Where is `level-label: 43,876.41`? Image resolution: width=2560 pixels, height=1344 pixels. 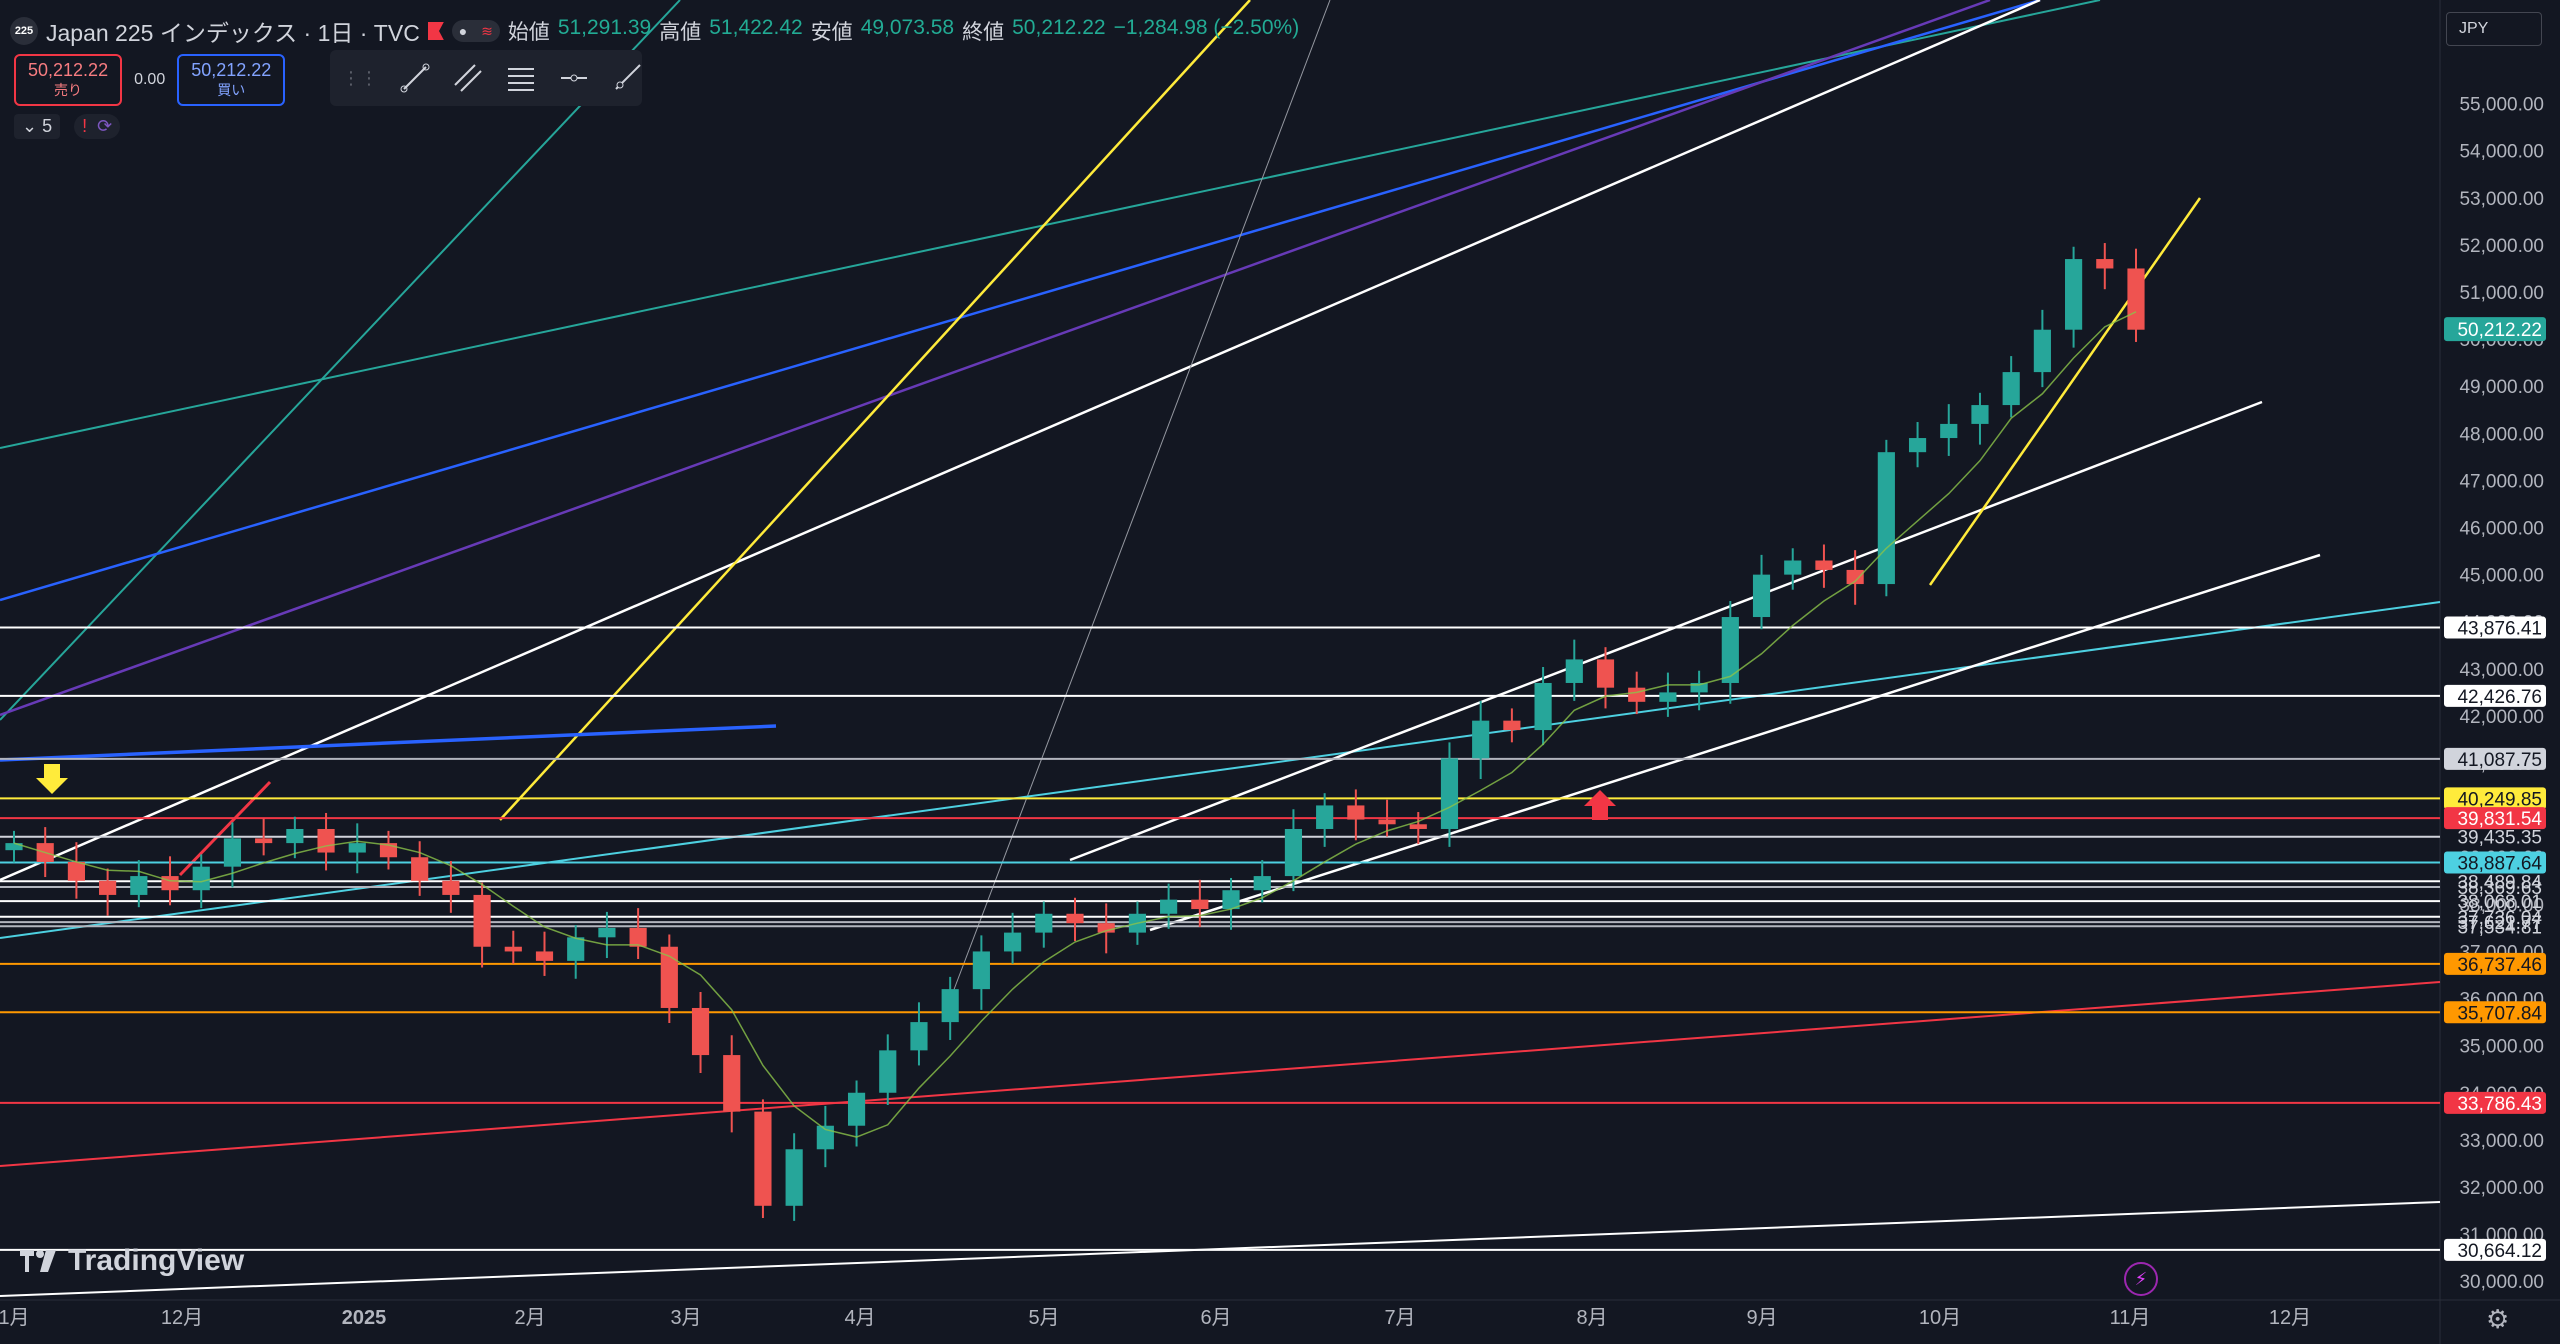 level-label: 43,876.41 is located at coordinates (2499, 629).